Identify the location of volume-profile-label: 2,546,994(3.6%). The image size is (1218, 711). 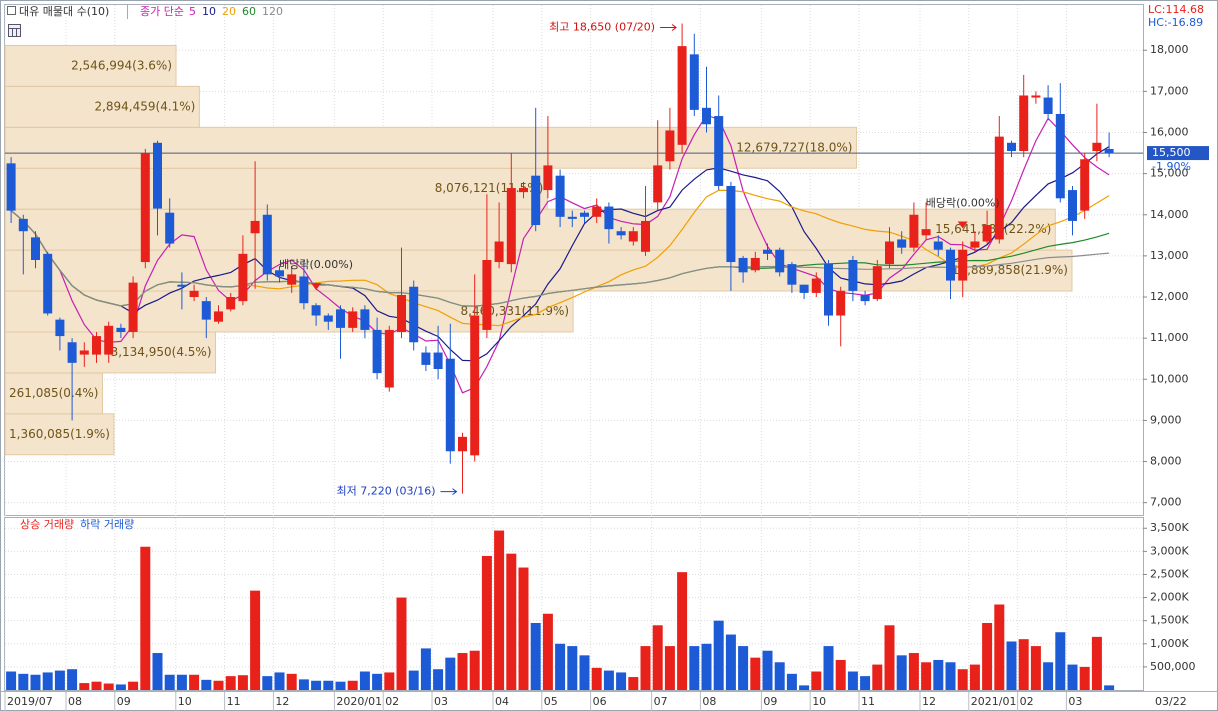
(121, 65).